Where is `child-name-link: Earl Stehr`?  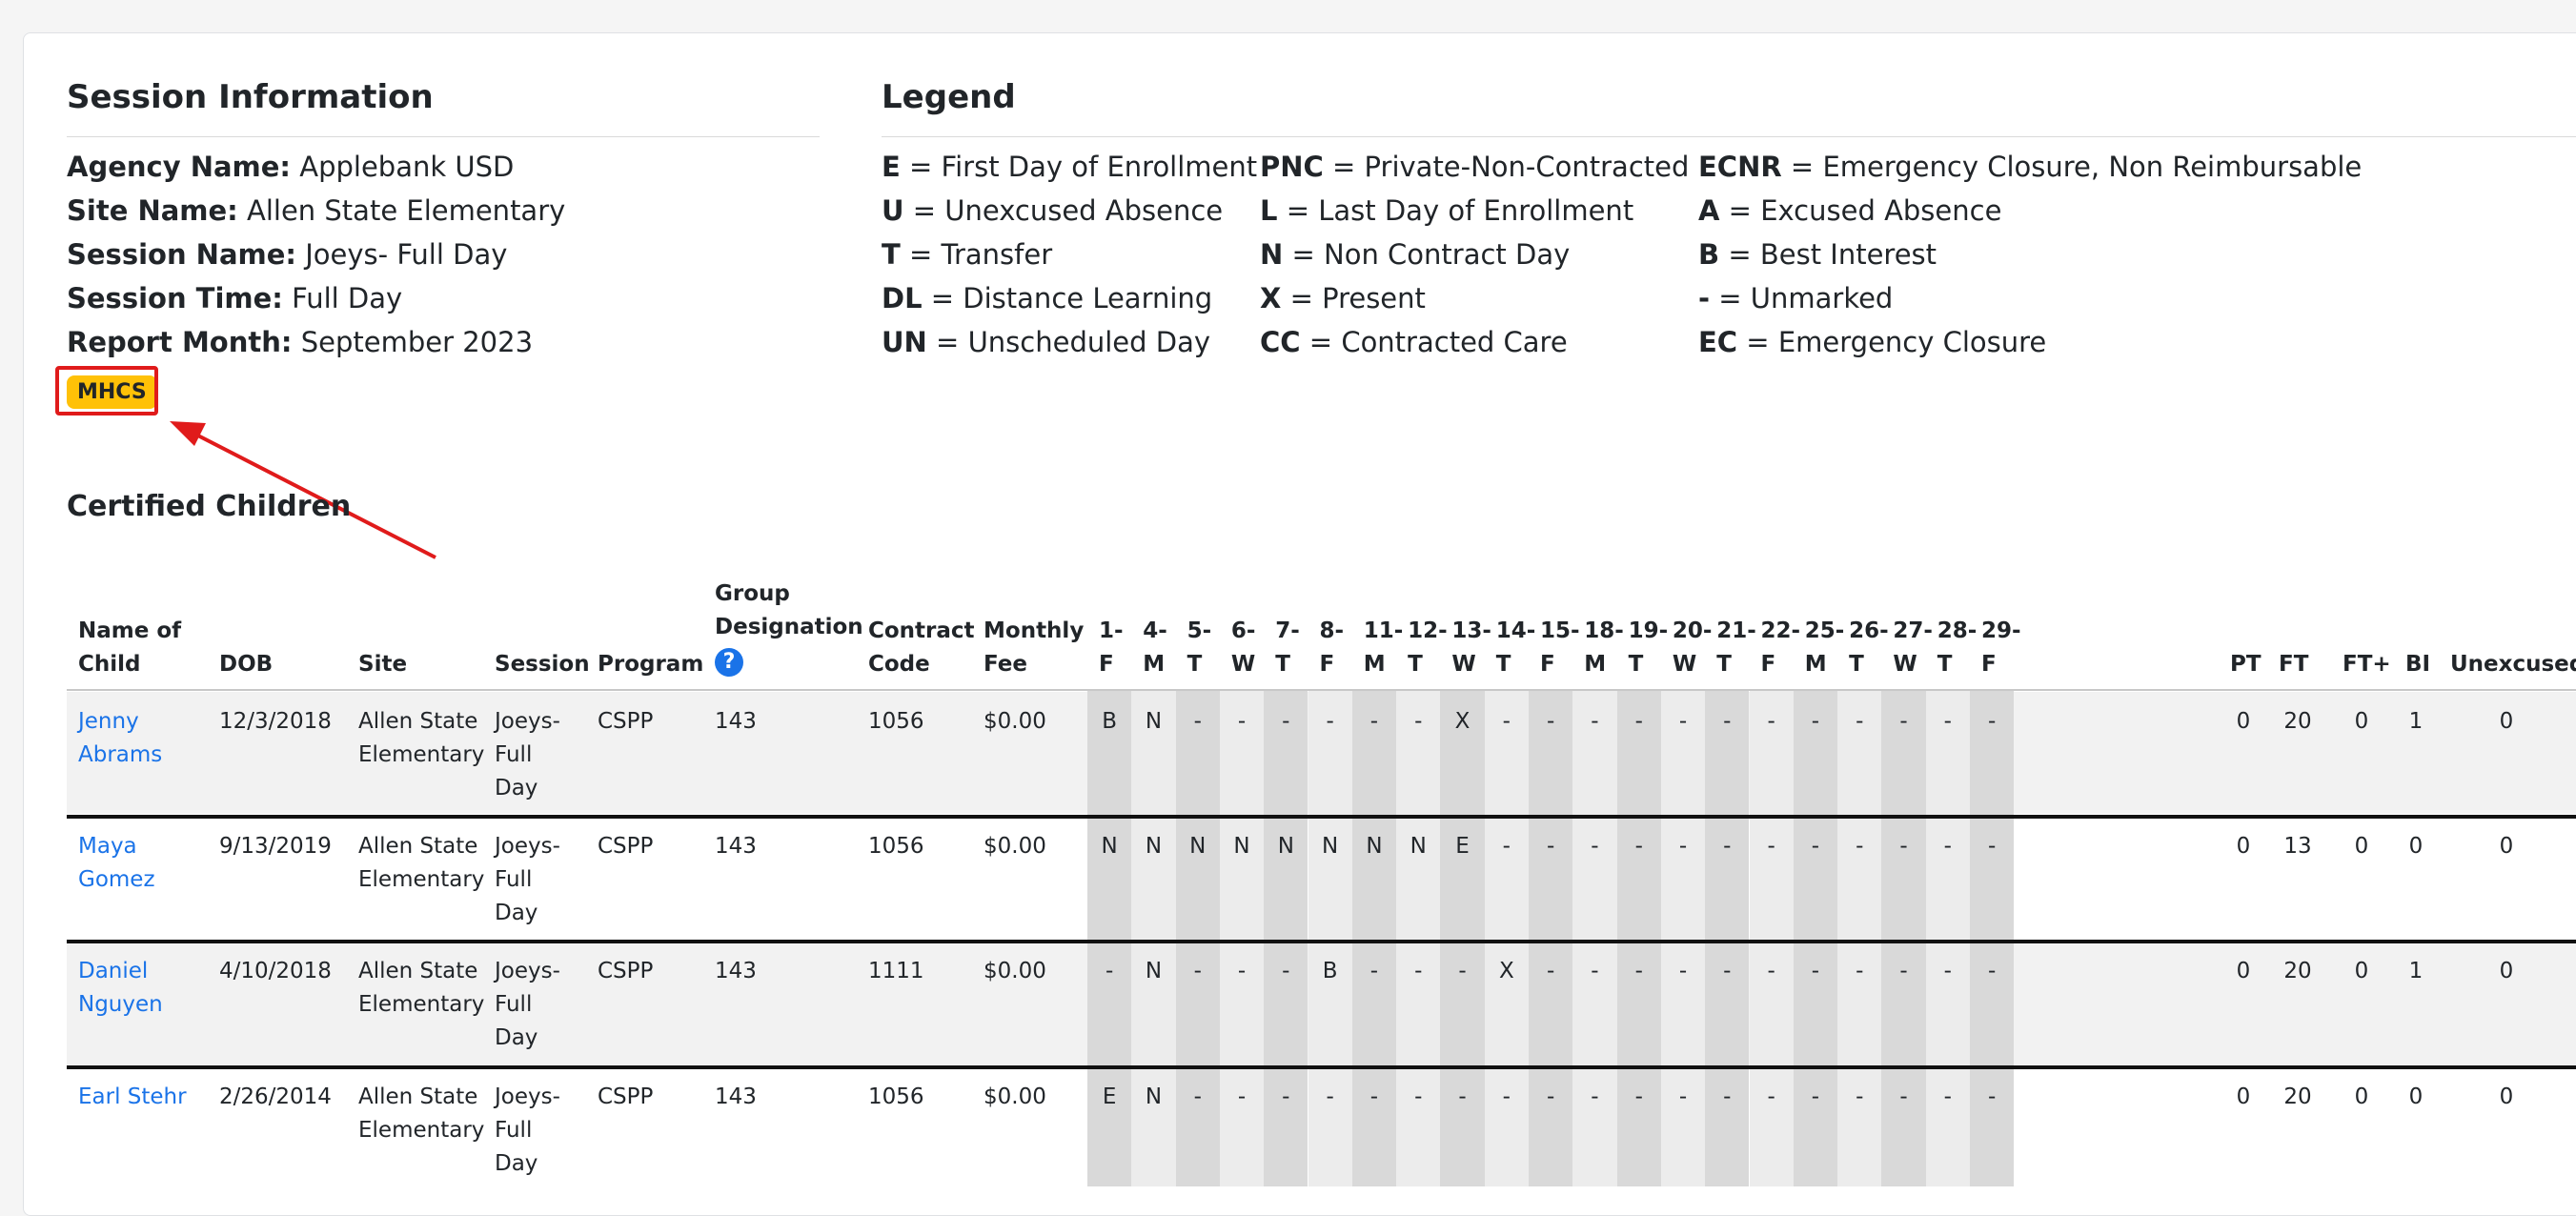
child-name-link: Earl Stehr is located at coordinates (132, 1096).